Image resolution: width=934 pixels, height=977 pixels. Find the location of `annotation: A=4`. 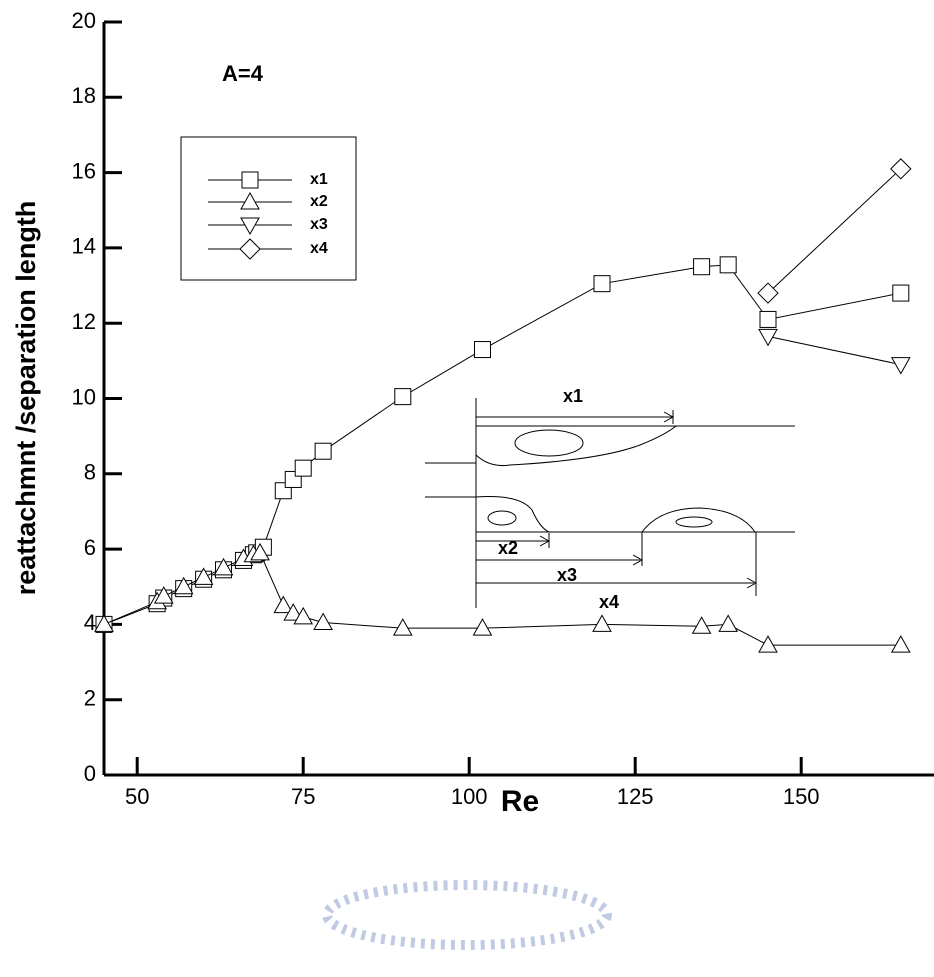

annotation: A=4 is located at coordinates (243, 73).